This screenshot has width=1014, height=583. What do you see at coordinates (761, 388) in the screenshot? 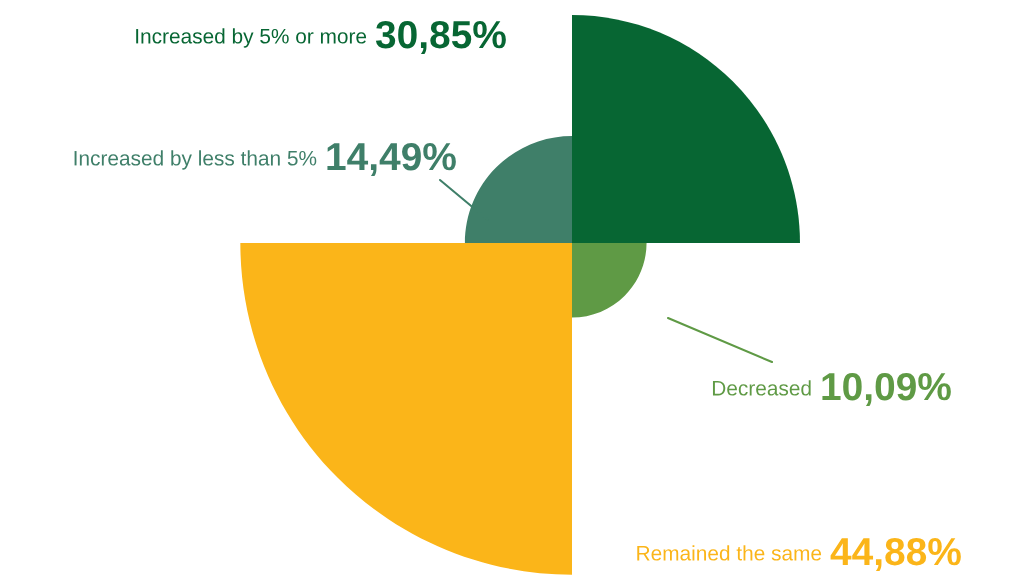
I see `category-label: Decreased` at bounding box center [761, 388].